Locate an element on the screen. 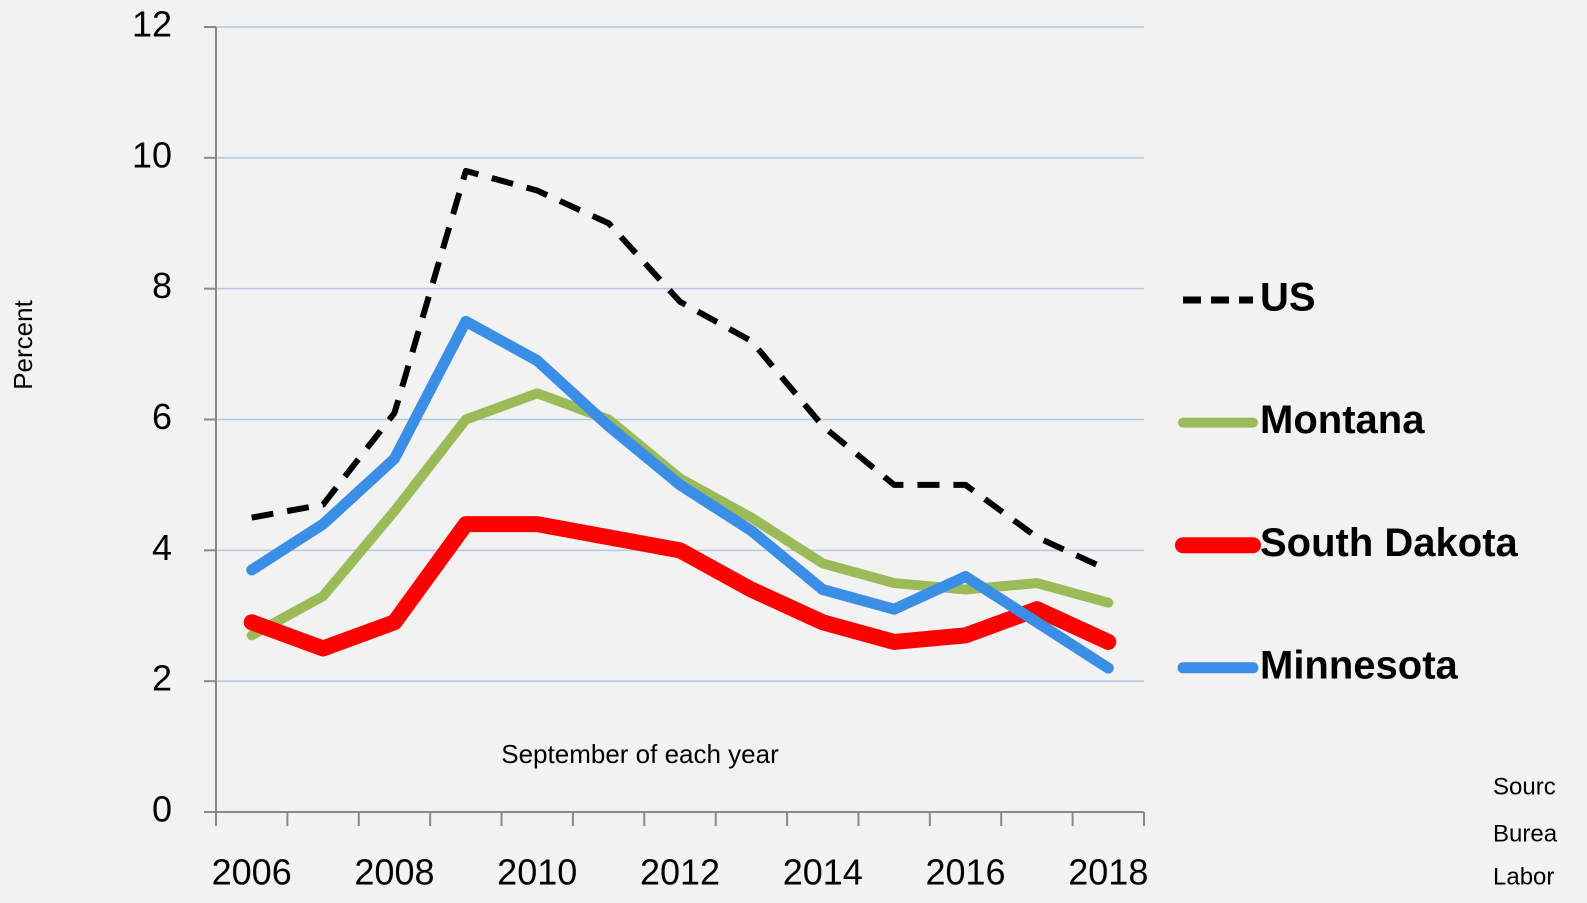  y-axis-label: Percent is located at coordinates (23, 344).